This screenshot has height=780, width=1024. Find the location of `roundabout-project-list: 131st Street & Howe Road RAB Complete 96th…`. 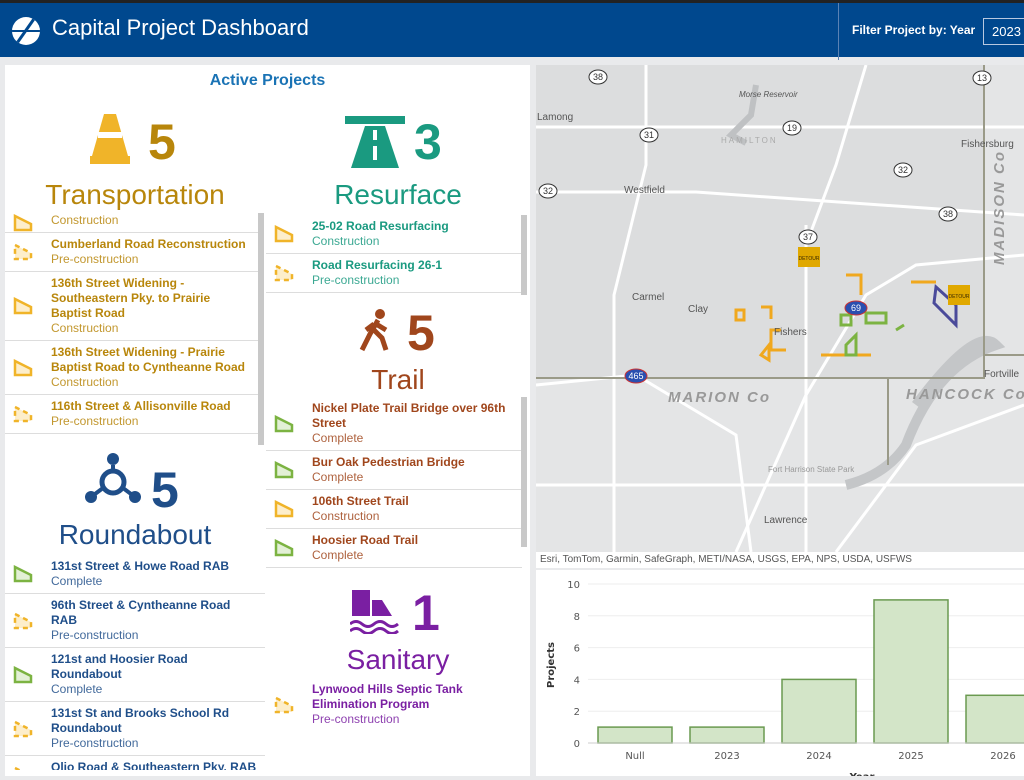

roundabout-project-list: 131st Street & Howe Road RAB Complete 96th… is located at coordinates (135, 662).